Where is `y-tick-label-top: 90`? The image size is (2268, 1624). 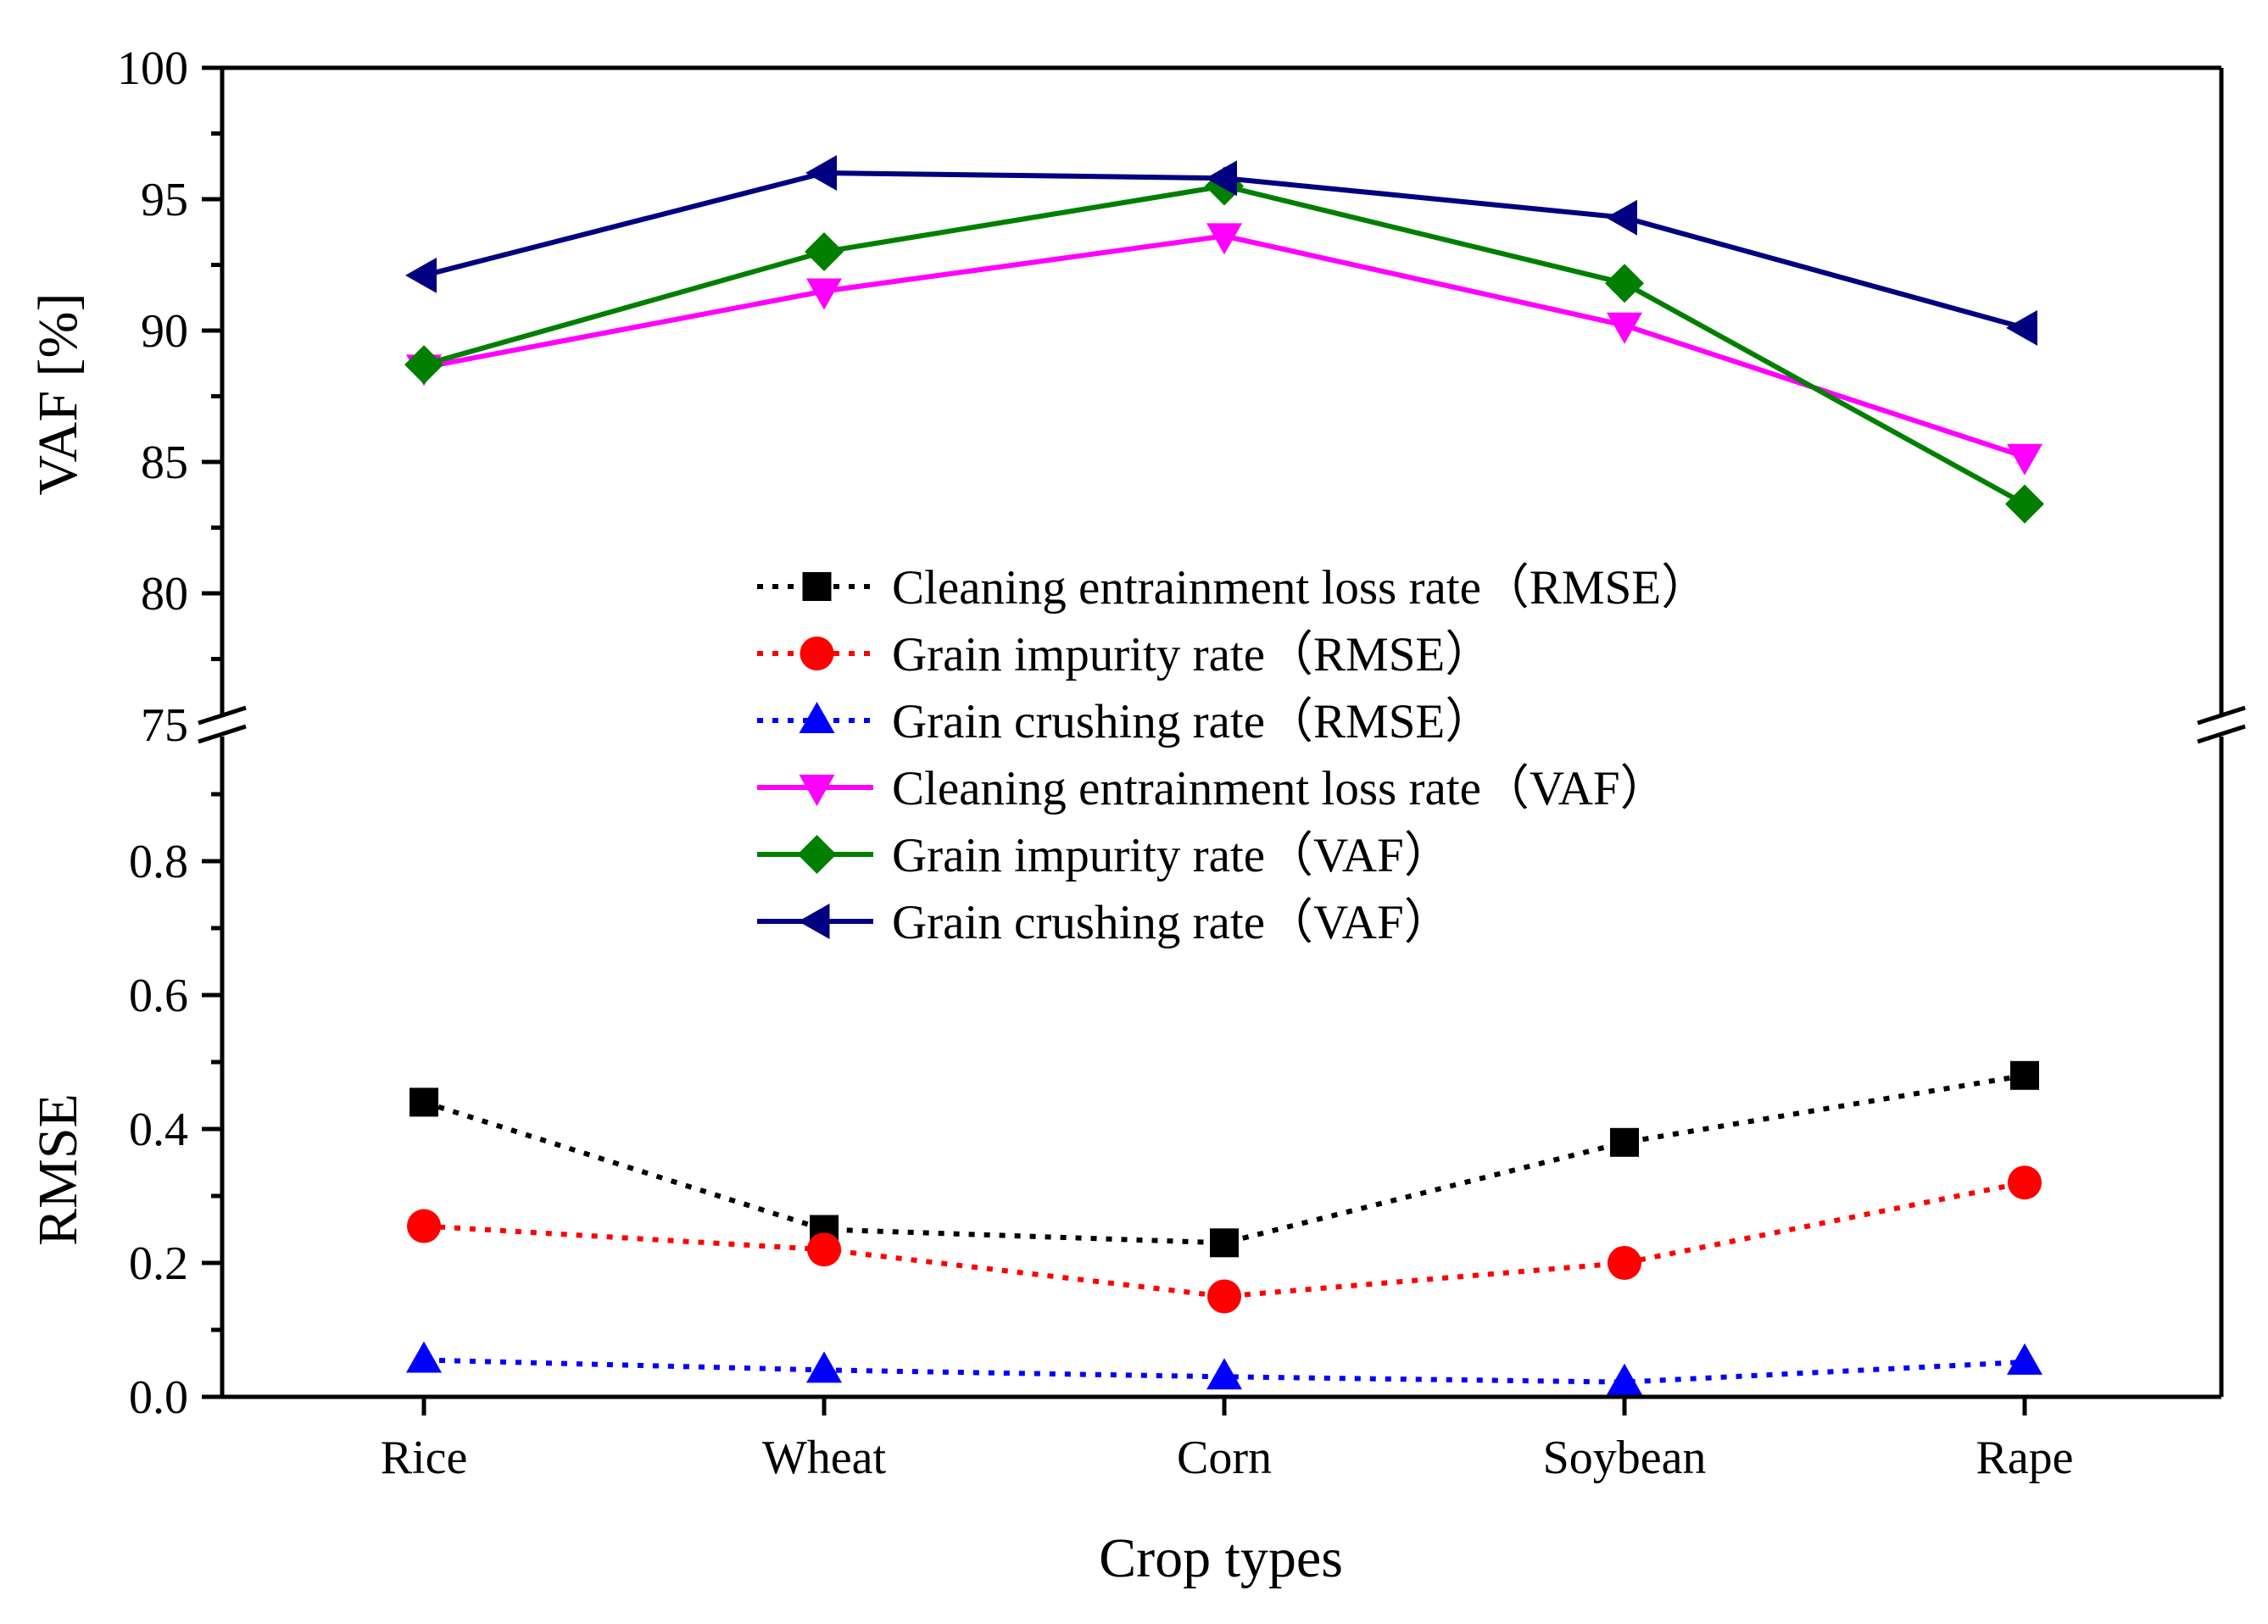
y-tick-label-top: 90 is located at coordinates (164, 331).